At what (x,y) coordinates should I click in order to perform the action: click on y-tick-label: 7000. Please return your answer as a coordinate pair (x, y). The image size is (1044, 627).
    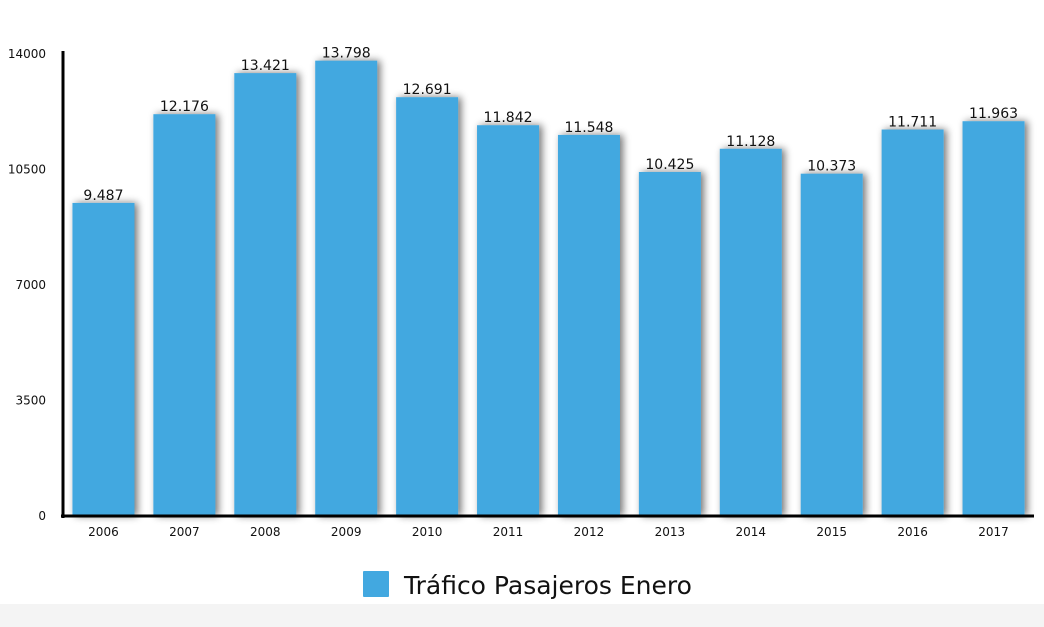
    Looking at the image, I should click on (30, 285).